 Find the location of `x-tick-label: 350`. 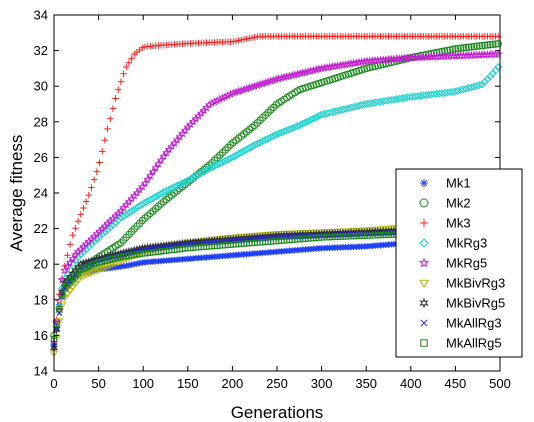

x-tick-label: 350 is located at coordinates (366, 383).